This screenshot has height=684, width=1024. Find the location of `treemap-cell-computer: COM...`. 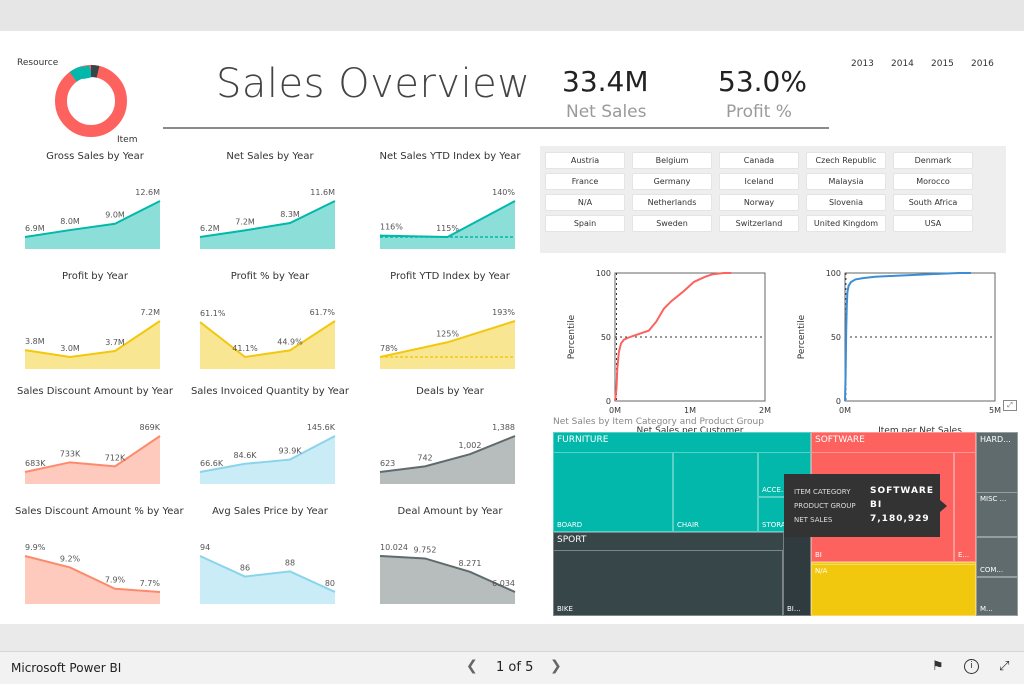

treemap-cell-computer: COM... is located at coordinates (997, 557).